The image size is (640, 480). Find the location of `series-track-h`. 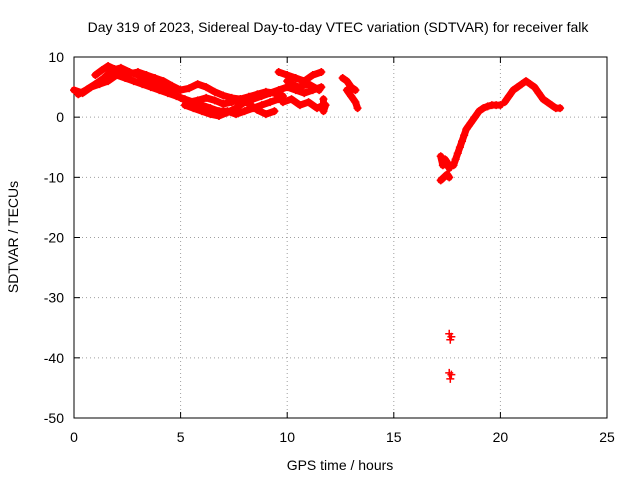

series-track-h is located at coordinates (324, 105).